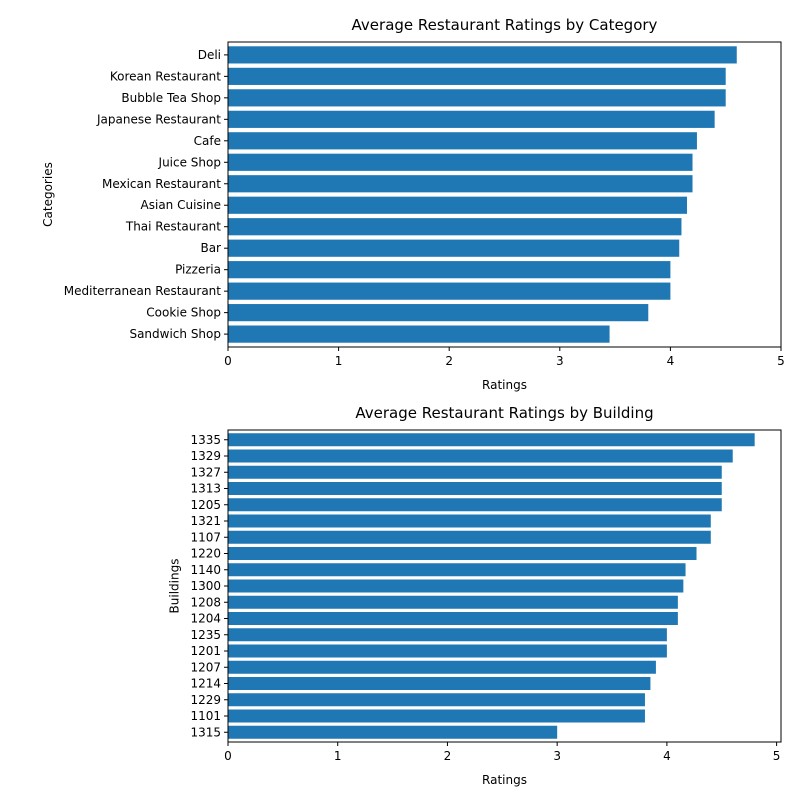  Describe the element at coordinates (205, 619) in the screenshot. I see `y-tick-label: 1204` at that location.